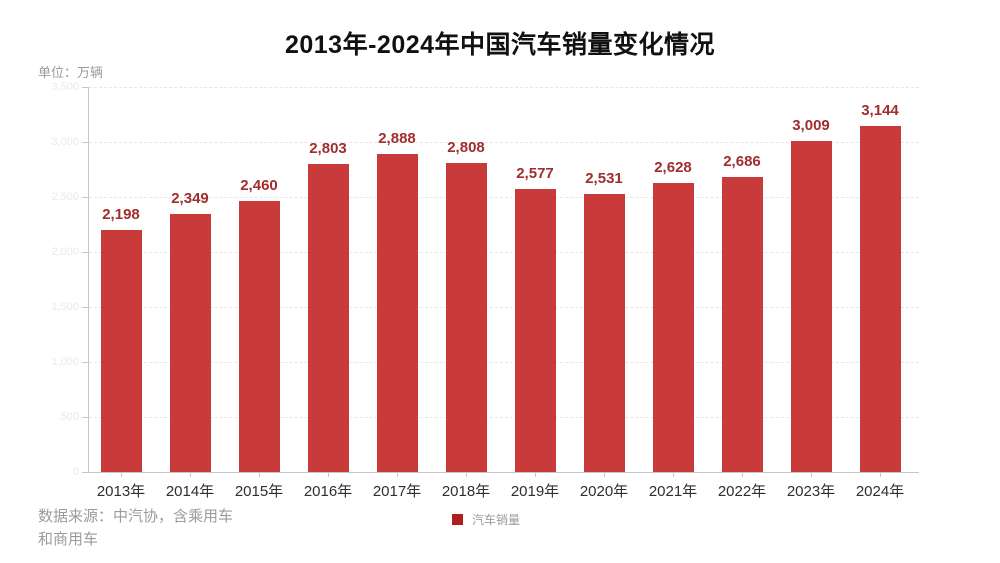  I want to click on x-axis-label-2014年: 2014年, so click(190, 491).